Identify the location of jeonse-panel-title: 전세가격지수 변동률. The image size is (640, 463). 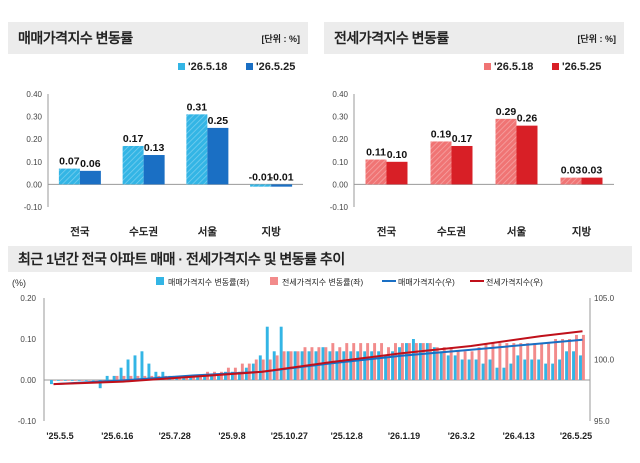
(391, 38).